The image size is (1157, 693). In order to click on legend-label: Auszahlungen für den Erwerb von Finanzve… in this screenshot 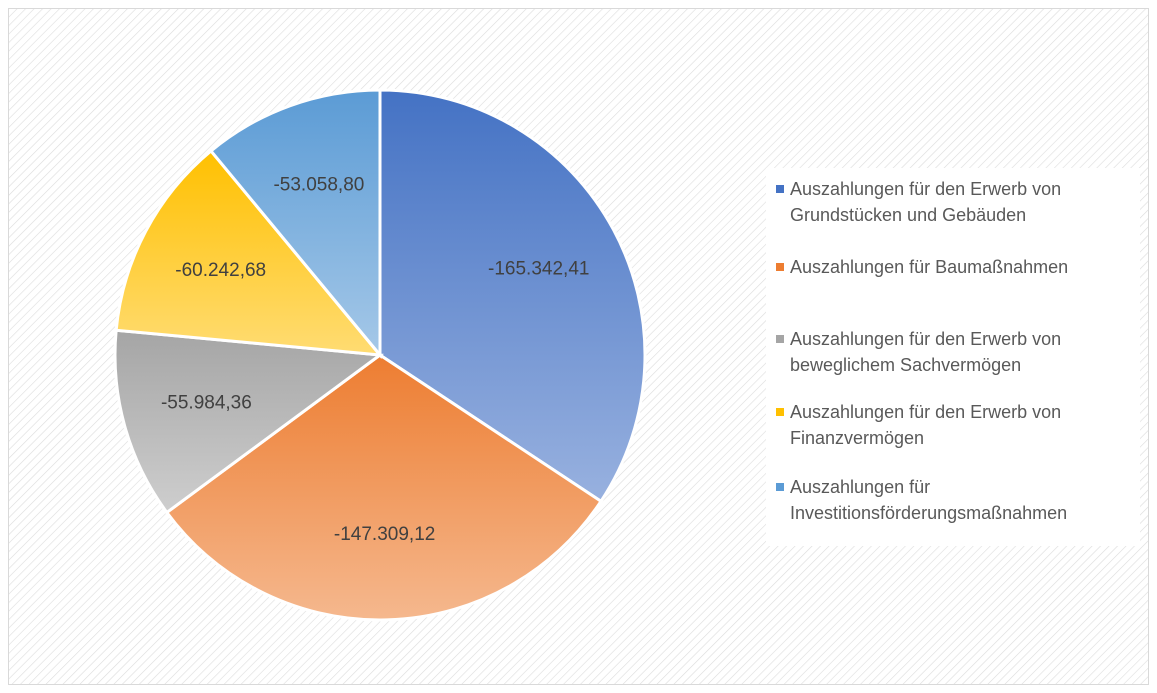, I will do `click(926, 425)`.